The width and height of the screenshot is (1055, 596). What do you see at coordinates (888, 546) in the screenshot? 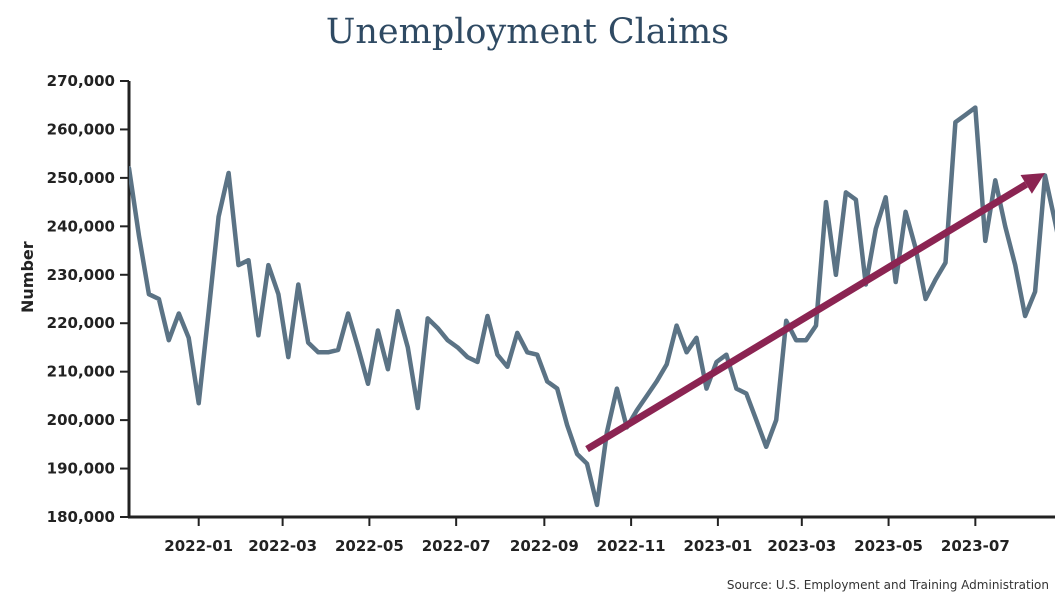
I see `x-tick-label: 2023-05` at bounding box center [888, 546].